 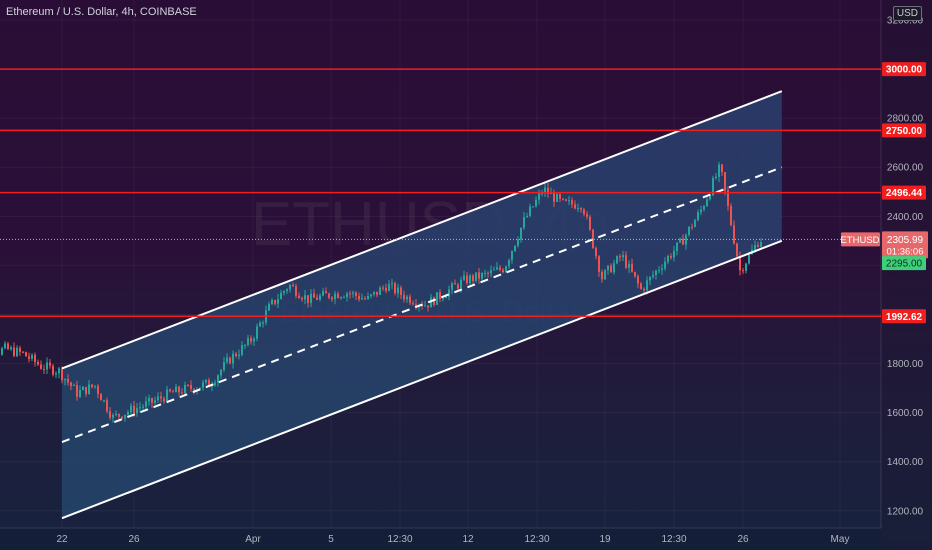 I want to click on time-axis, so click(x=440, y=539).